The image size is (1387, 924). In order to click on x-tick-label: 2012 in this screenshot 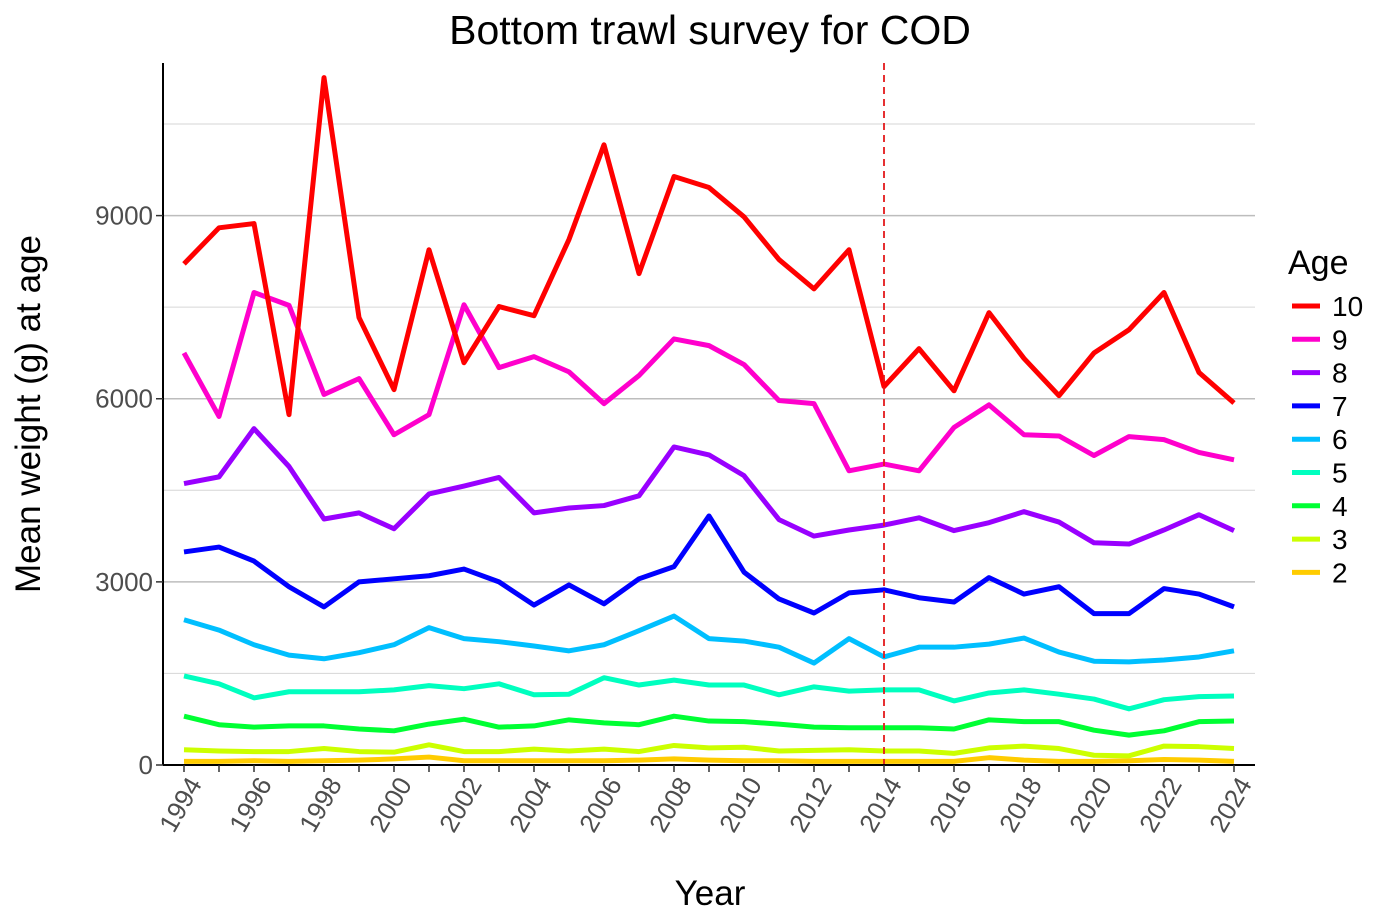, I will do `click(810, 804)`.